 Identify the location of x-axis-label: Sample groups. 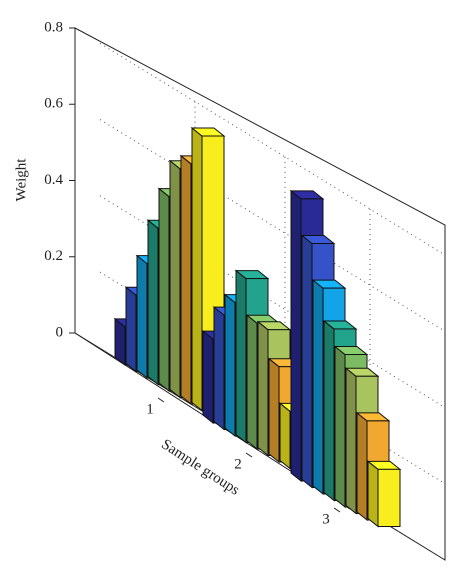
(200, 467).